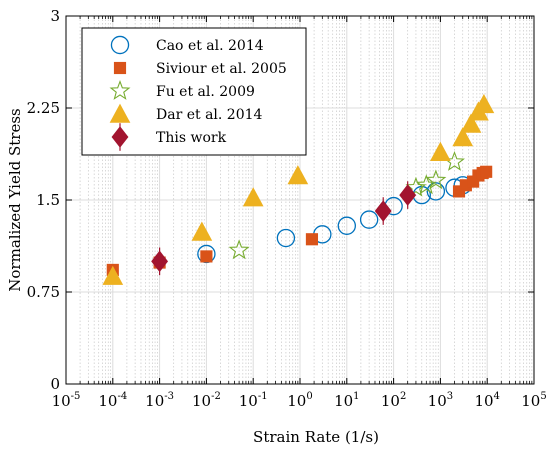  I want to click on legend-entry-label: Fu et al. 2009, so click(205, 92).